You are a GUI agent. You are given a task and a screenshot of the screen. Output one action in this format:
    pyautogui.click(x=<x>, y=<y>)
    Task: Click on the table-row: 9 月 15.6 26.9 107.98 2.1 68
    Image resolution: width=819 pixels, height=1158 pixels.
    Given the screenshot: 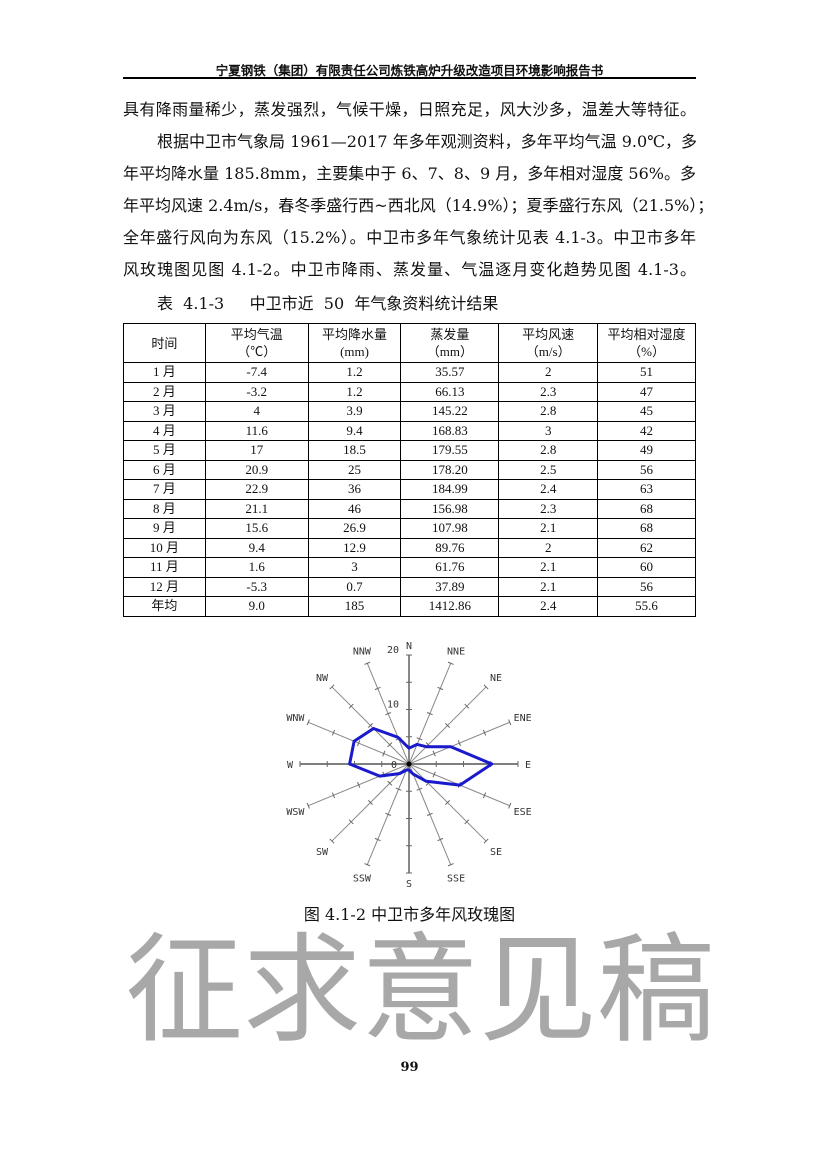 What is the action you would take?
    pyautogui.click(x=409, y=528)
    